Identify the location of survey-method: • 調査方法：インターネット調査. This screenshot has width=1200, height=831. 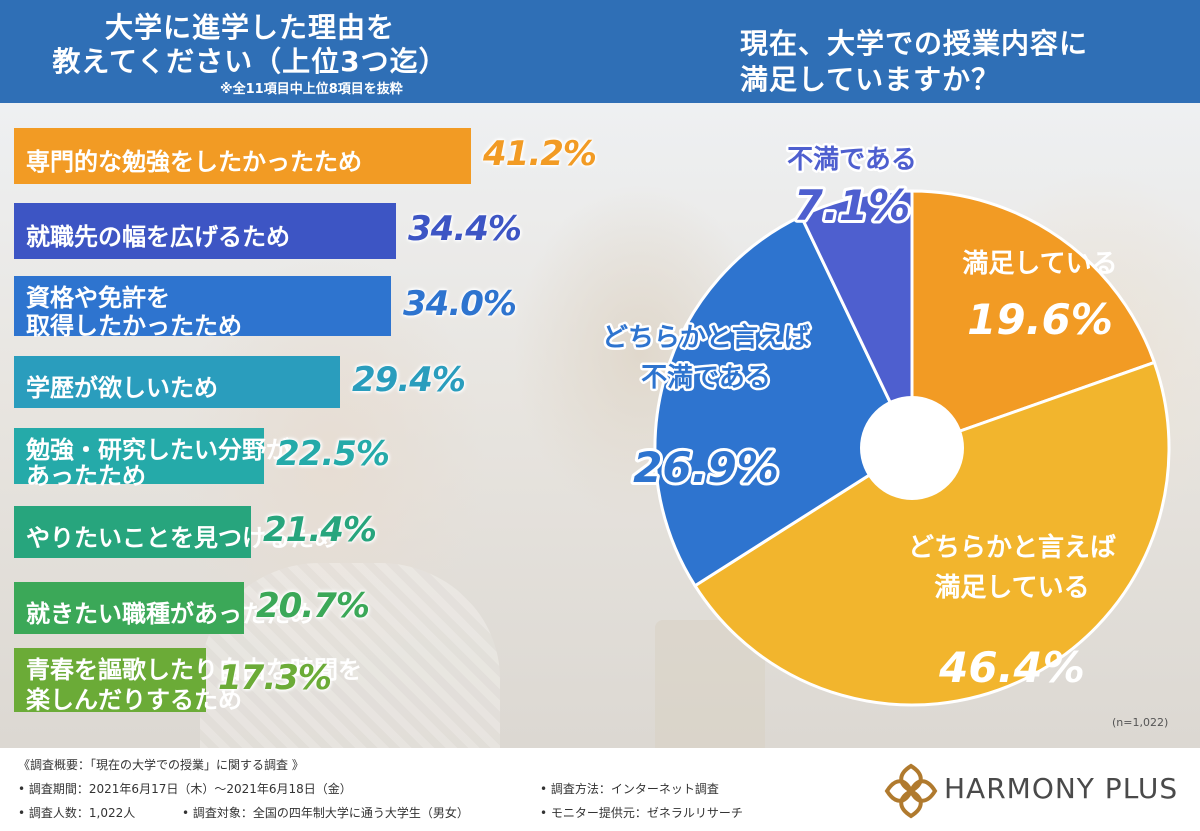
(629, 789).